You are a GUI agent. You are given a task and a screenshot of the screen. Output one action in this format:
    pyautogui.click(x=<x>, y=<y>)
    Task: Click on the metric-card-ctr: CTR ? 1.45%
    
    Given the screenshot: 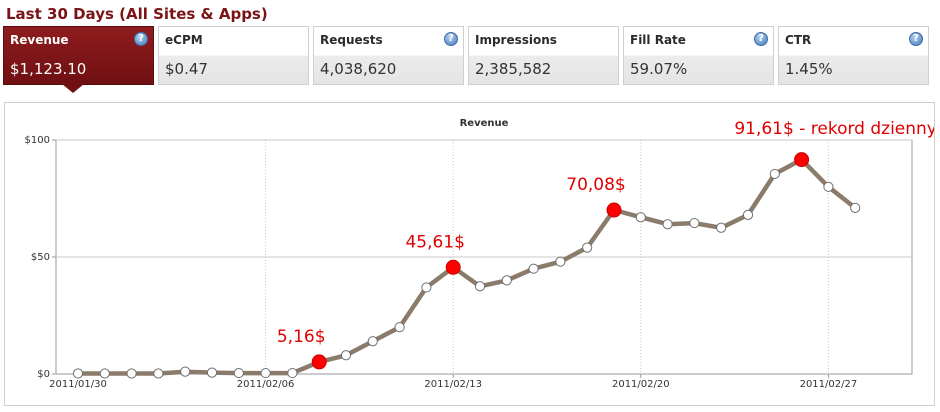 What is the action you would take?
    pyautogui.click(x=853, y=55)
    